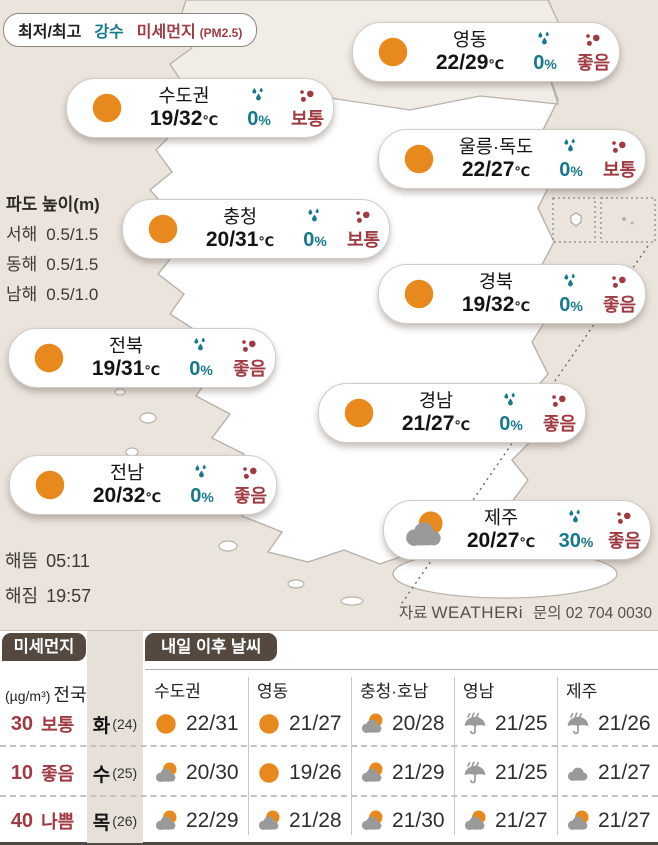 The width and height of the screenshot is (658, 845). I want to click on forecast-cell: 20/28, so click(402, 724).